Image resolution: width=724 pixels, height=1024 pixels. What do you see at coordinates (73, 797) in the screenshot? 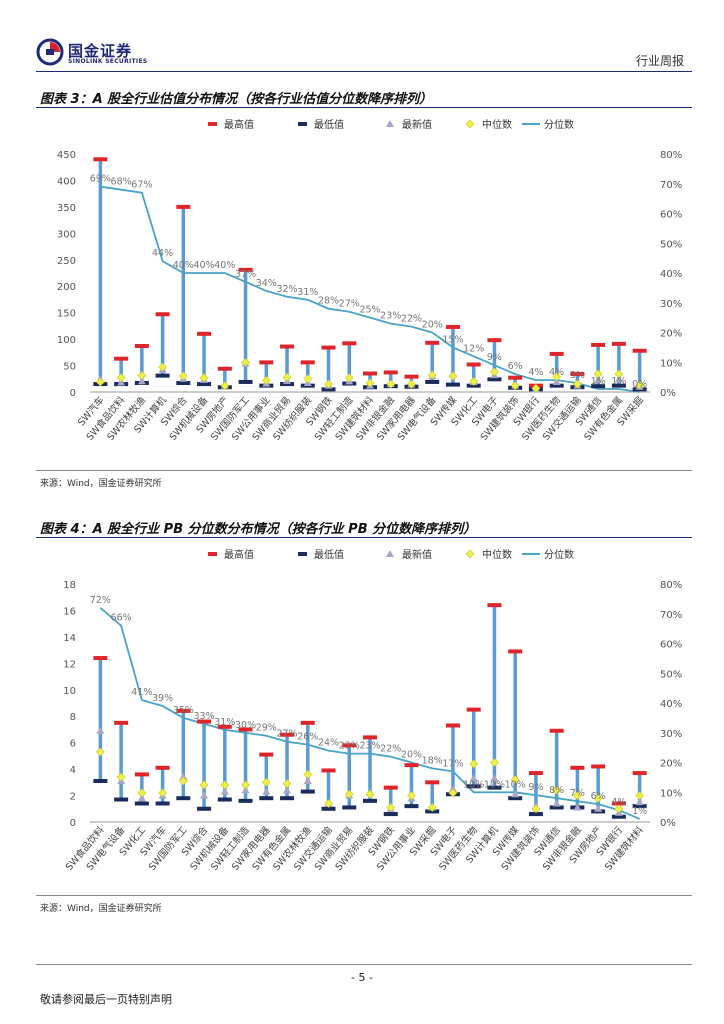
I see `y-left-tick-label: 2` at bounding box center [73, 797].